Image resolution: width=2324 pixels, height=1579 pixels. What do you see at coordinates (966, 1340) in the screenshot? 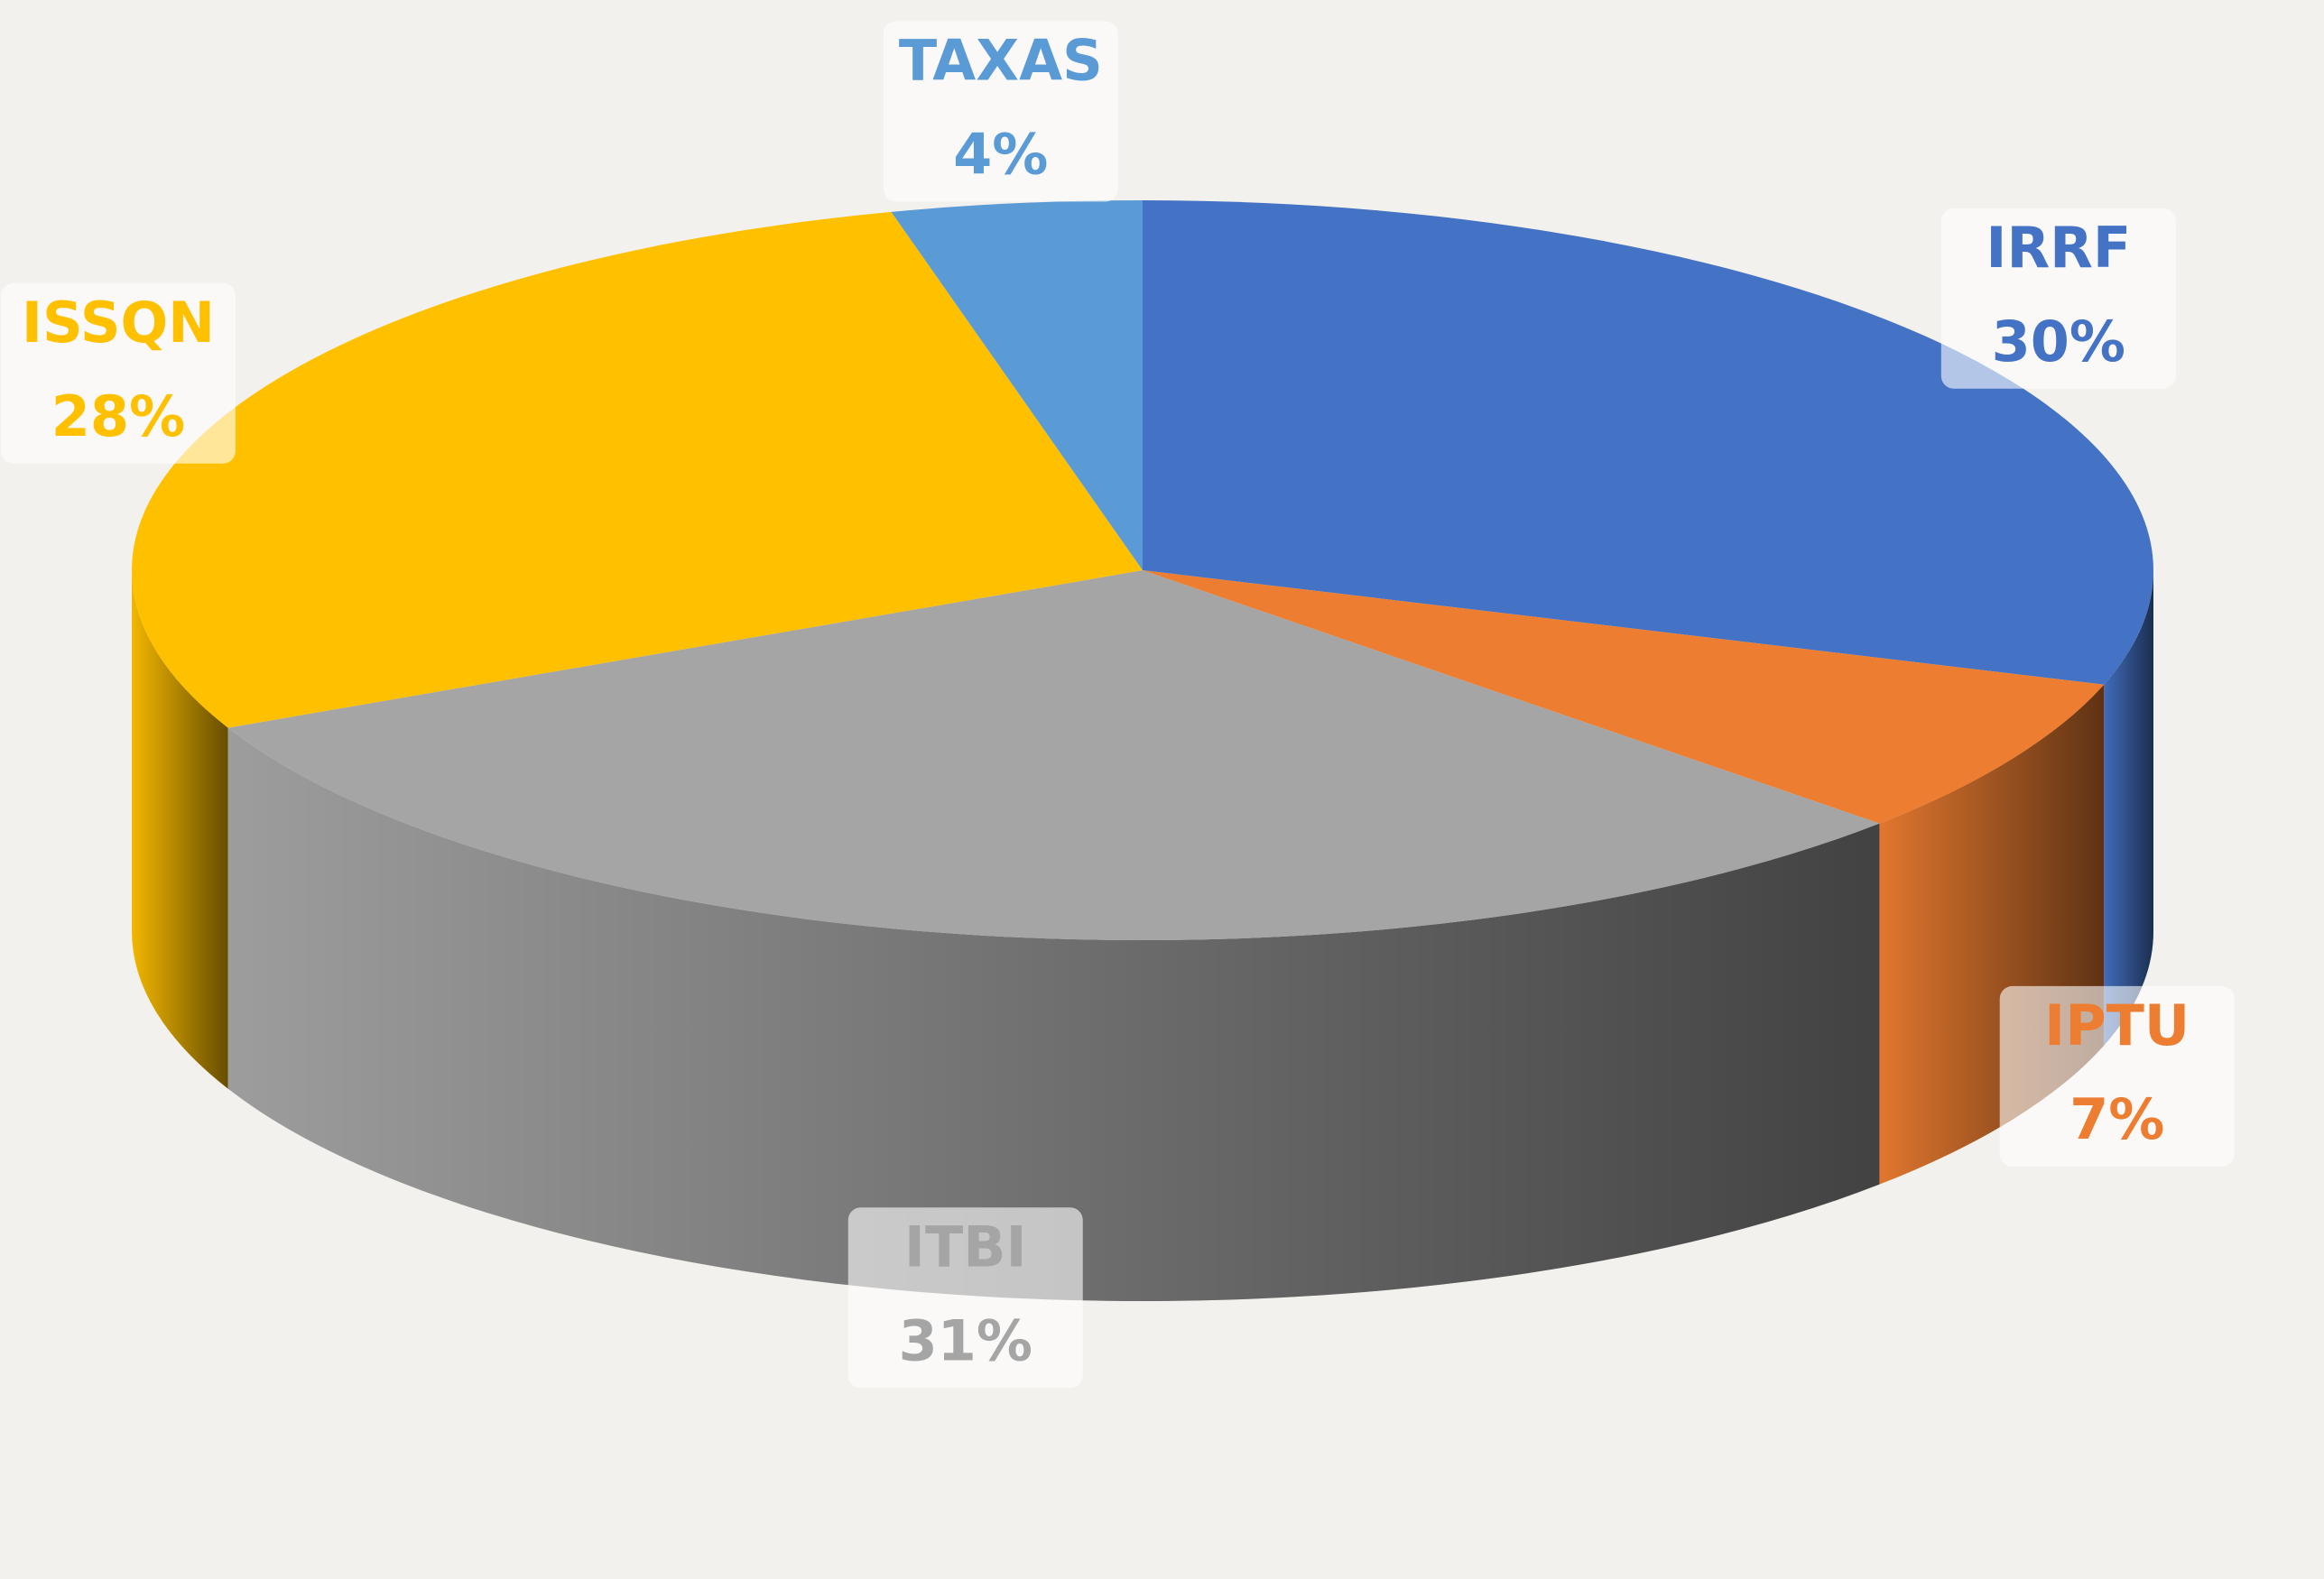
I see `value-label: 31%` at bounding box center [966, 1340].